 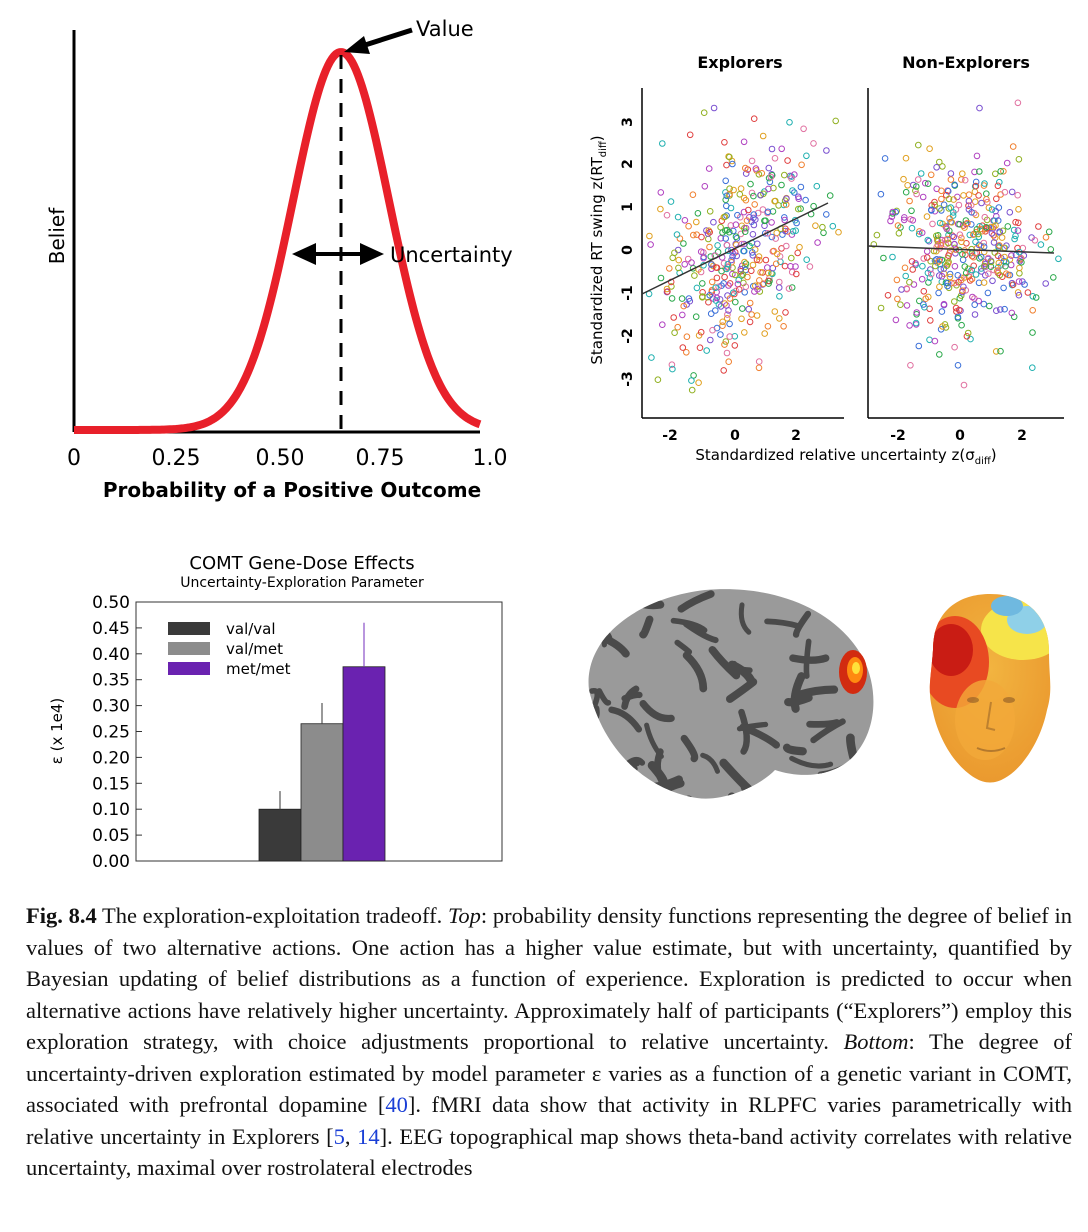 I want to click on scatter-title-explorers: Explorers, so click(x=739, y=62).